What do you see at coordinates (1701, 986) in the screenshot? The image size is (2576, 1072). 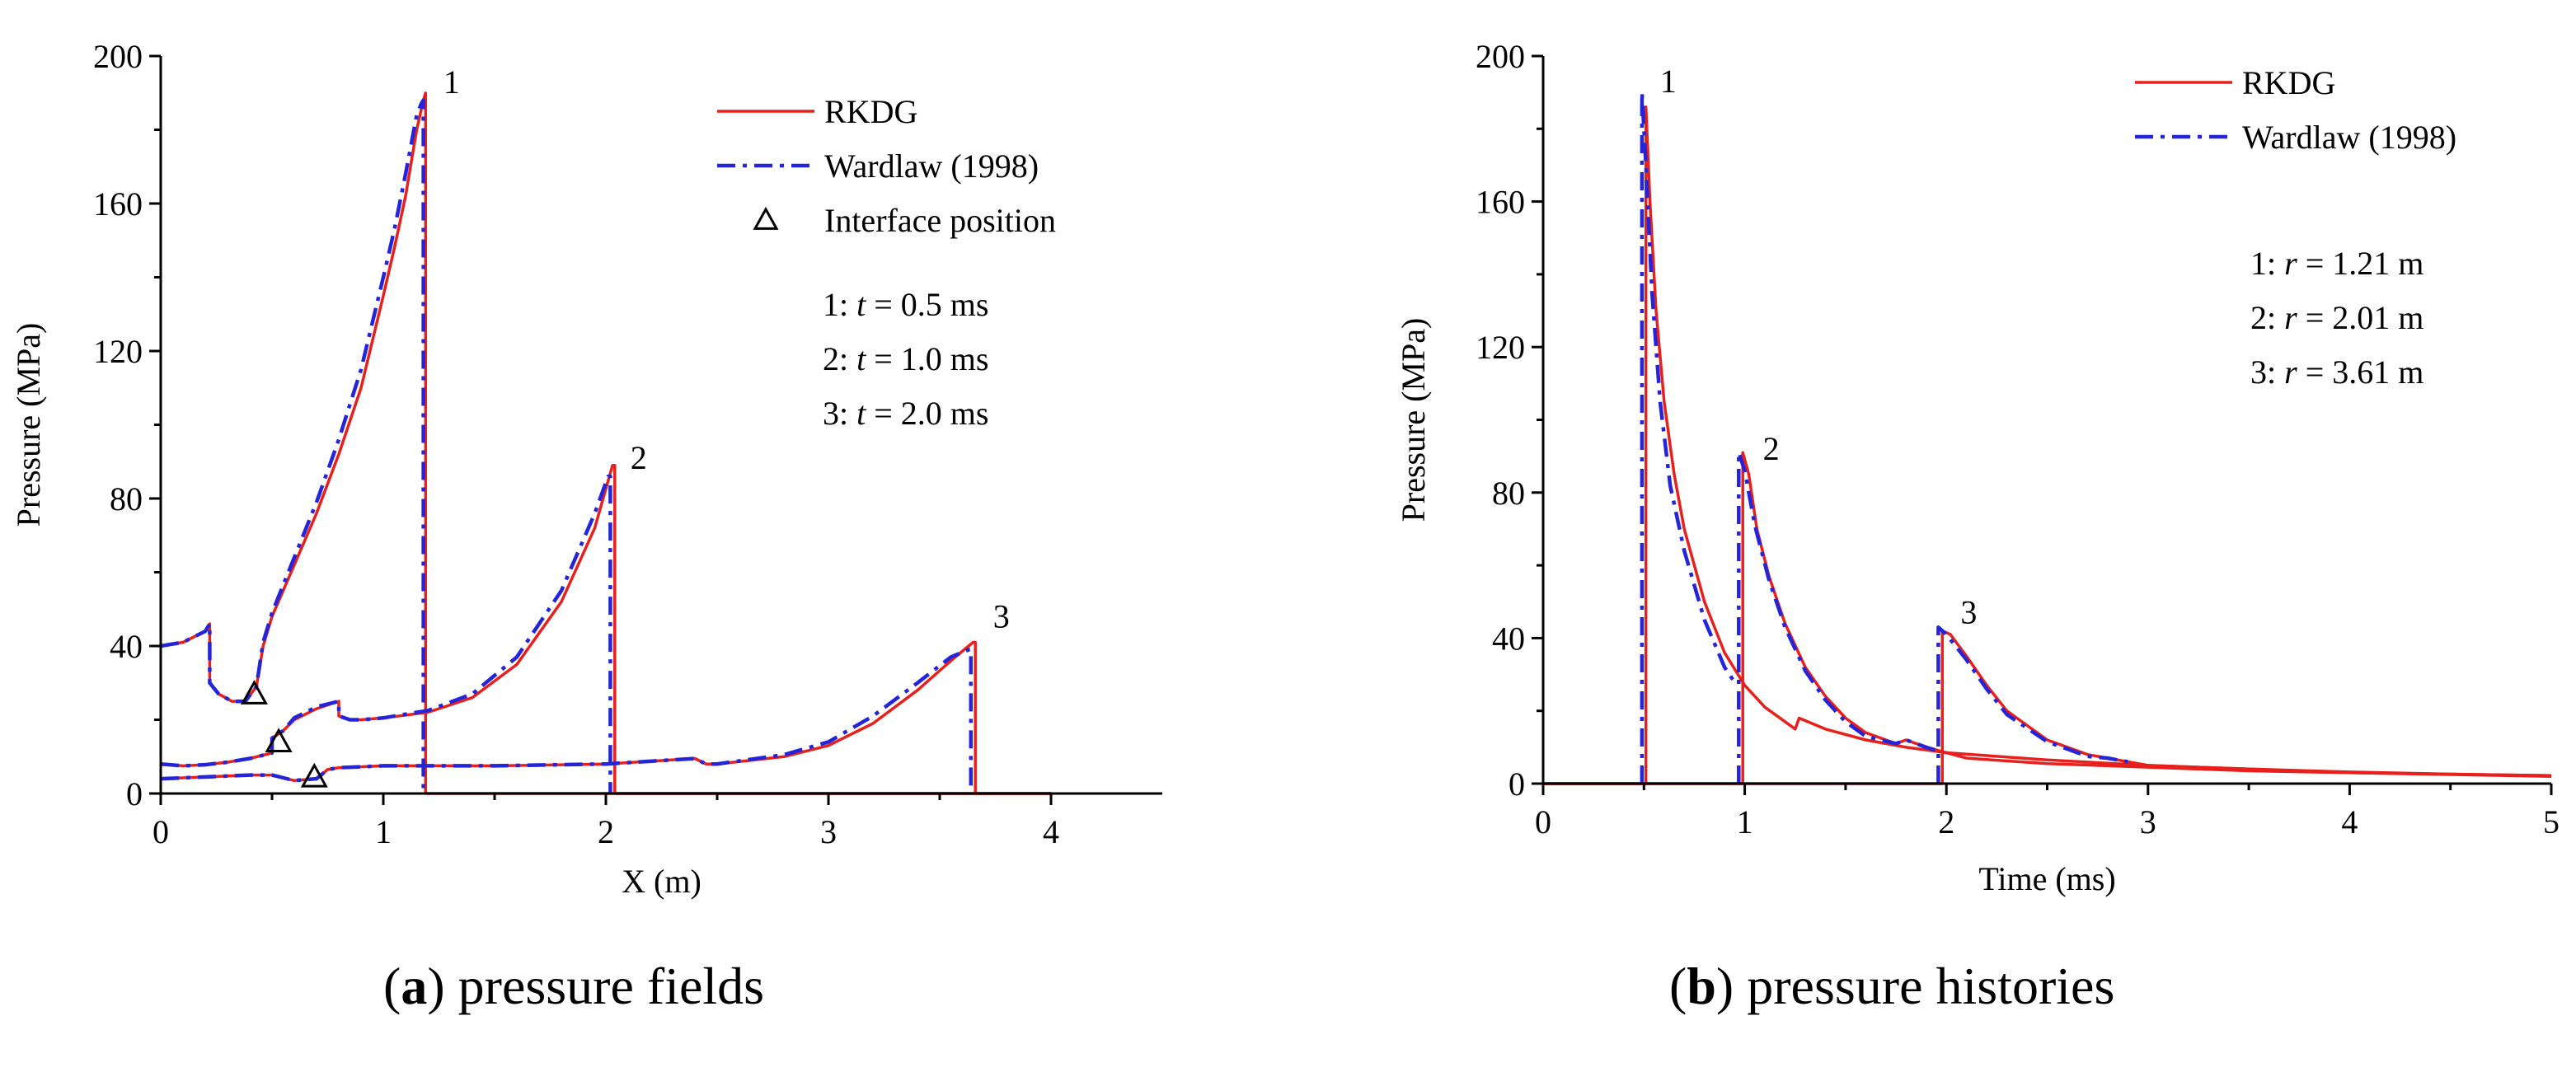 I see `caption-b-letter: b` at bounding box center [1701, 986].